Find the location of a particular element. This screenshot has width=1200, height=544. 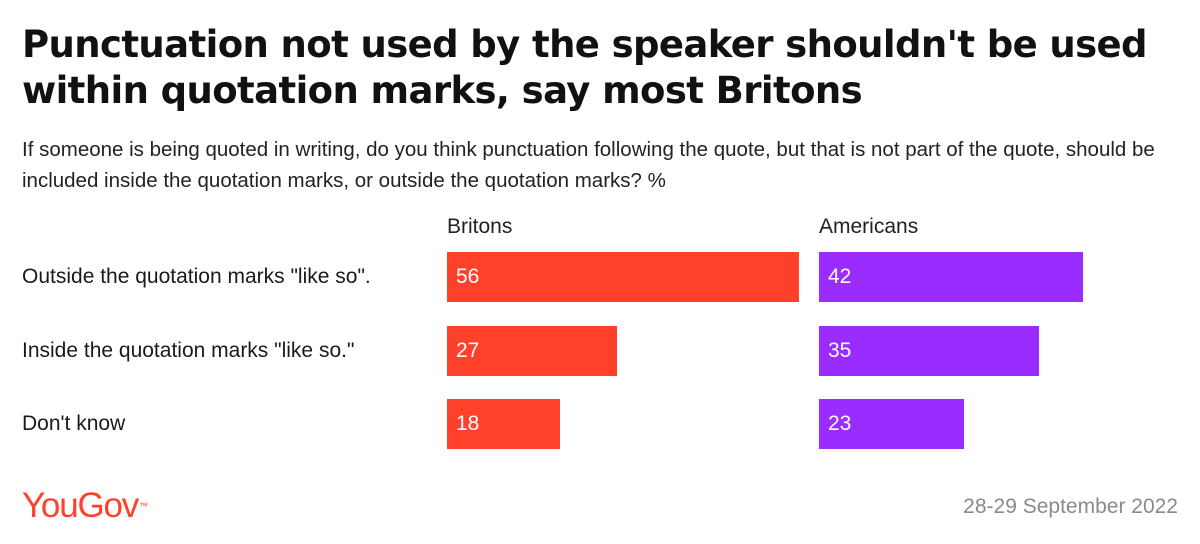

category-label: Inside the quotation marks "like so." is located at coordinates (188, 350).